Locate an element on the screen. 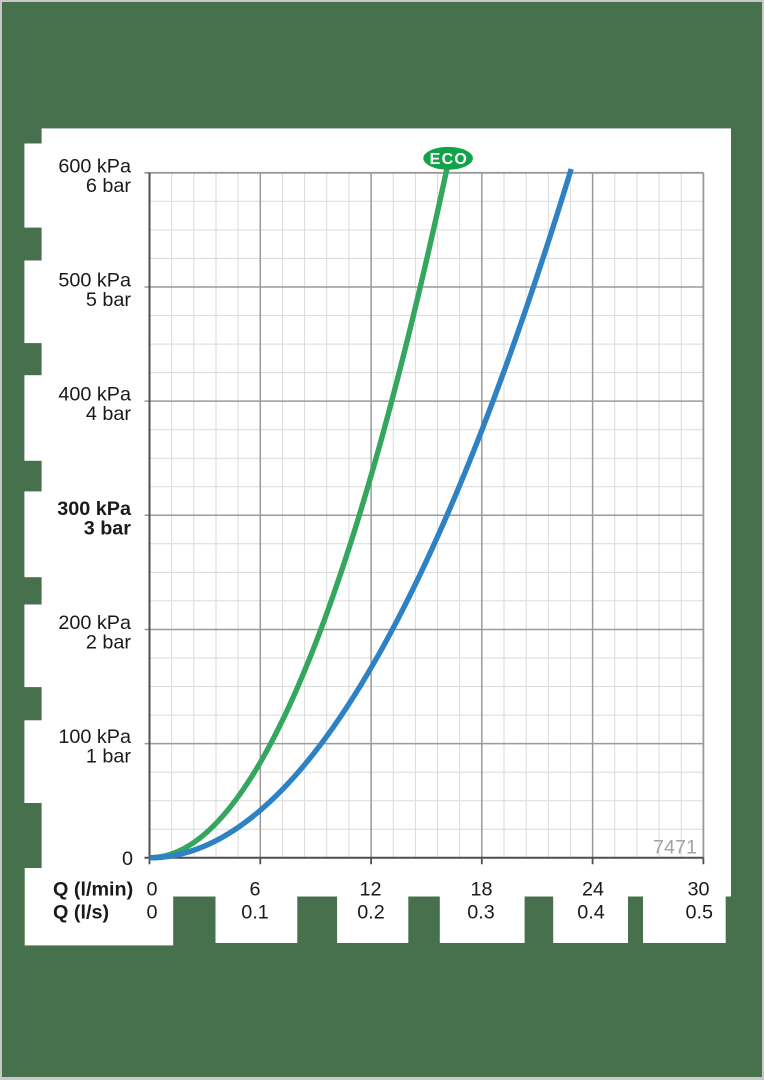 The image size is (764, 1080). svg-text: Q (l/s) is located at coordinates (81, 912).